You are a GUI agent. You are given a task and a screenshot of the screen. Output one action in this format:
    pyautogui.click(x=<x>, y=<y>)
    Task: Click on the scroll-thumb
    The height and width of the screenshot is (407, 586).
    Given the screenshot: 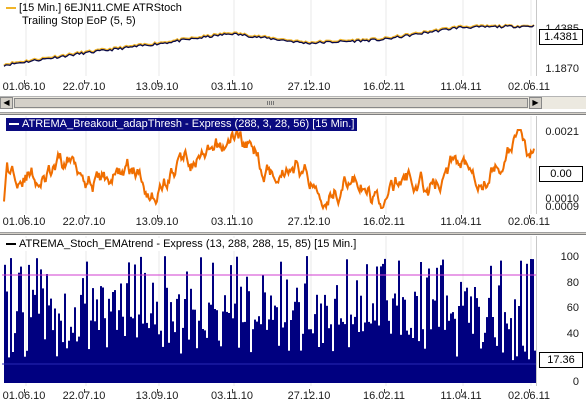 What is the action you would take?
    pyautogui.click(x=271, y=103)
    